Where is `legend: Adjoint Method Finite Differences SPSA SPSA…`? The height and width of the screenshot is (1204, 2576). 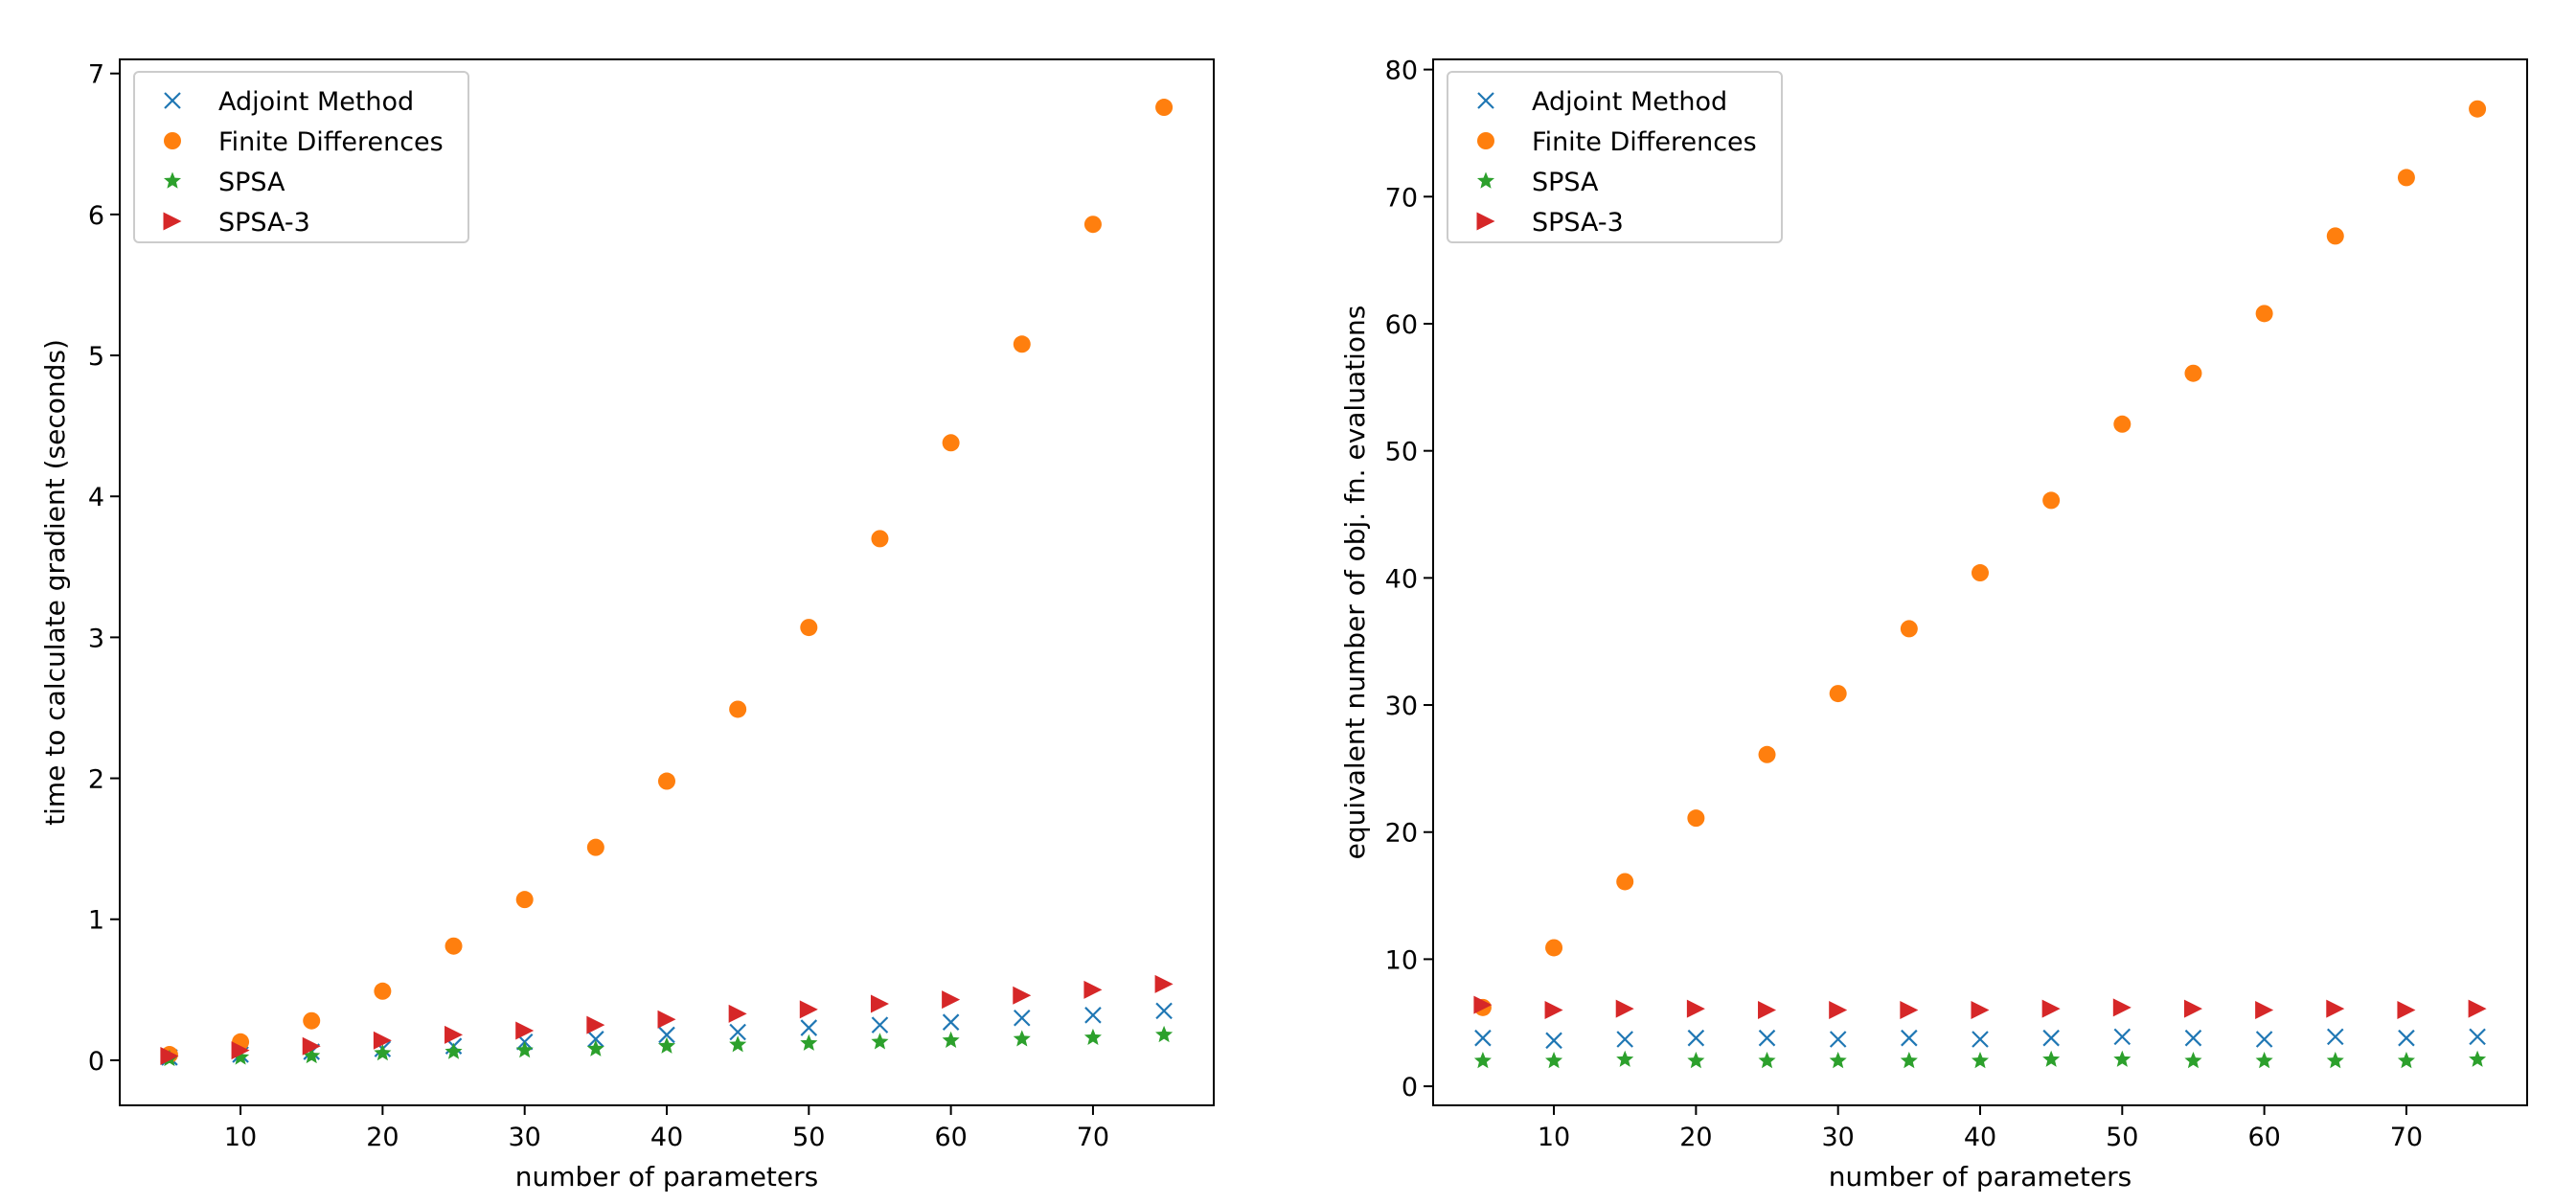 legend: Adjoint Method Finite Differences SPSA SPSA… is located at coordinates (301, 157).